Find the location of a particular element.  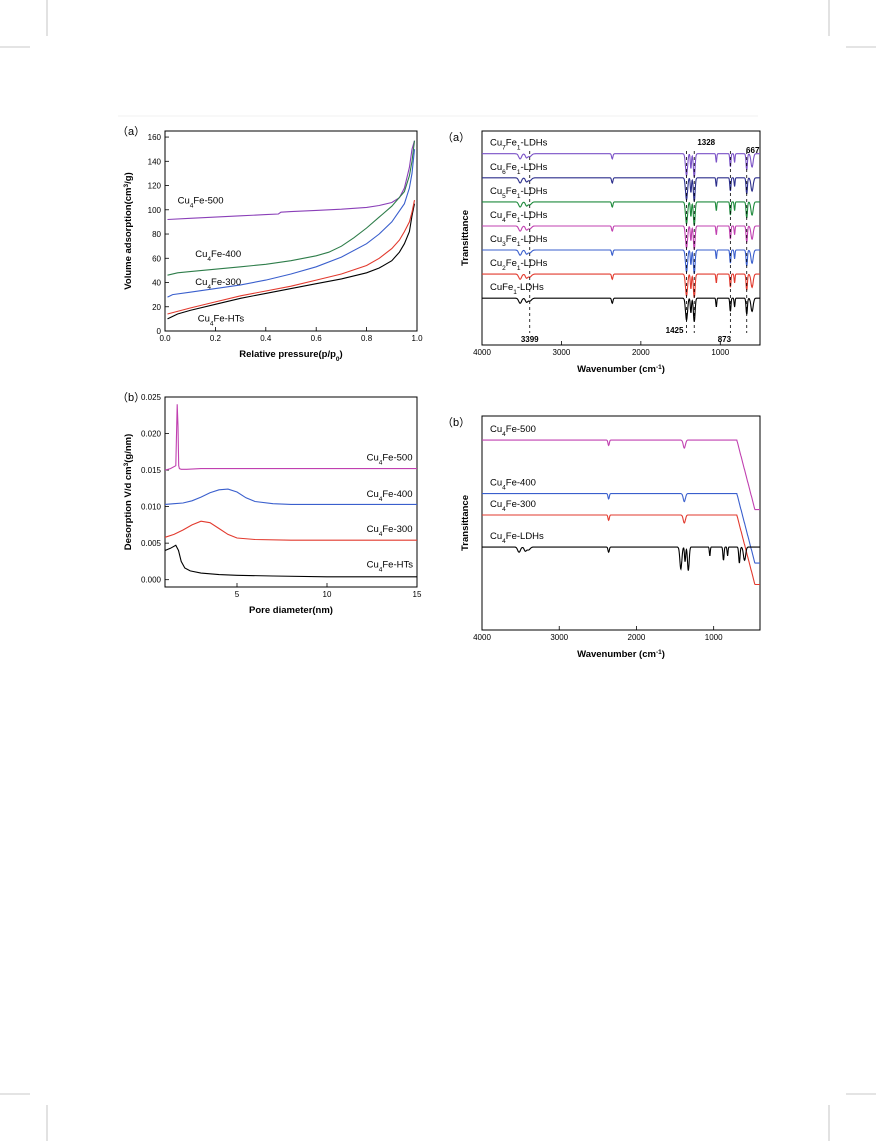

spectrum-label: Cu5Fe1-LDHs is located at coordinates (519, 193).